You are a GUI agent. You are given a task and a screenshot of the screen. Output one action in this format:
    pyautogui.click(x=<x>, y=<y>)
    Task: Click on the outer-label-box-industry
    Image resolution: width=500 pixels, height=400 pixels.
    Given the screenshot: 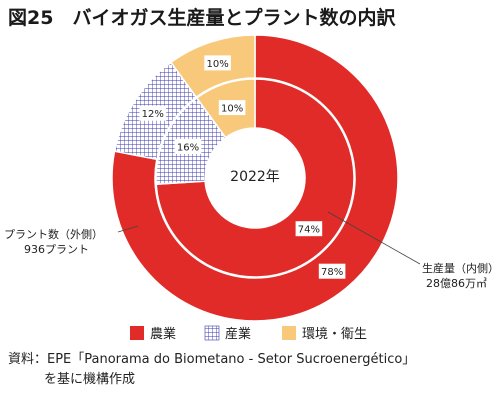 What is the action you would take?
    pyautogui.click(x=153, y=113)
    